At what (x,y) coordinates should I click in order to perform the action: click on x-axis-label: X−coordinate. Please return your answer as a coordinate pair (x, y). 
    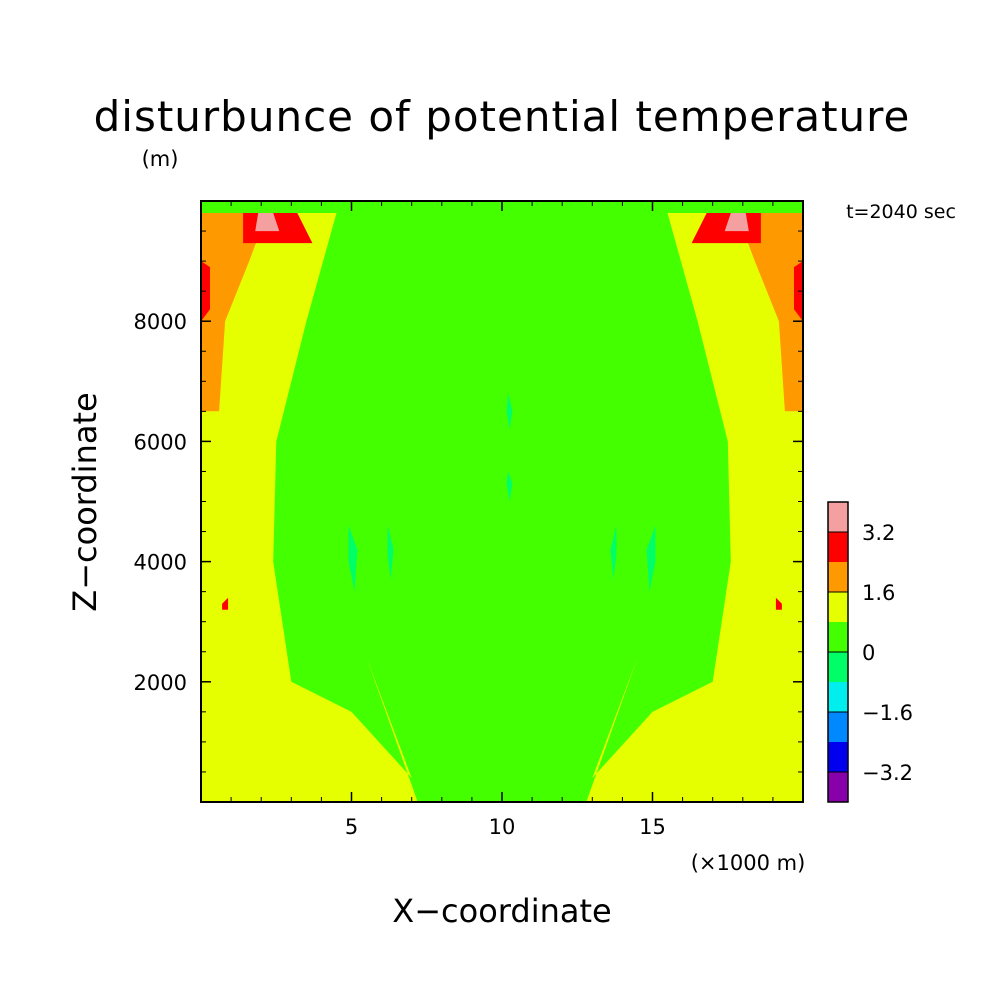
    Looking at the image, I should click on (501, 911).